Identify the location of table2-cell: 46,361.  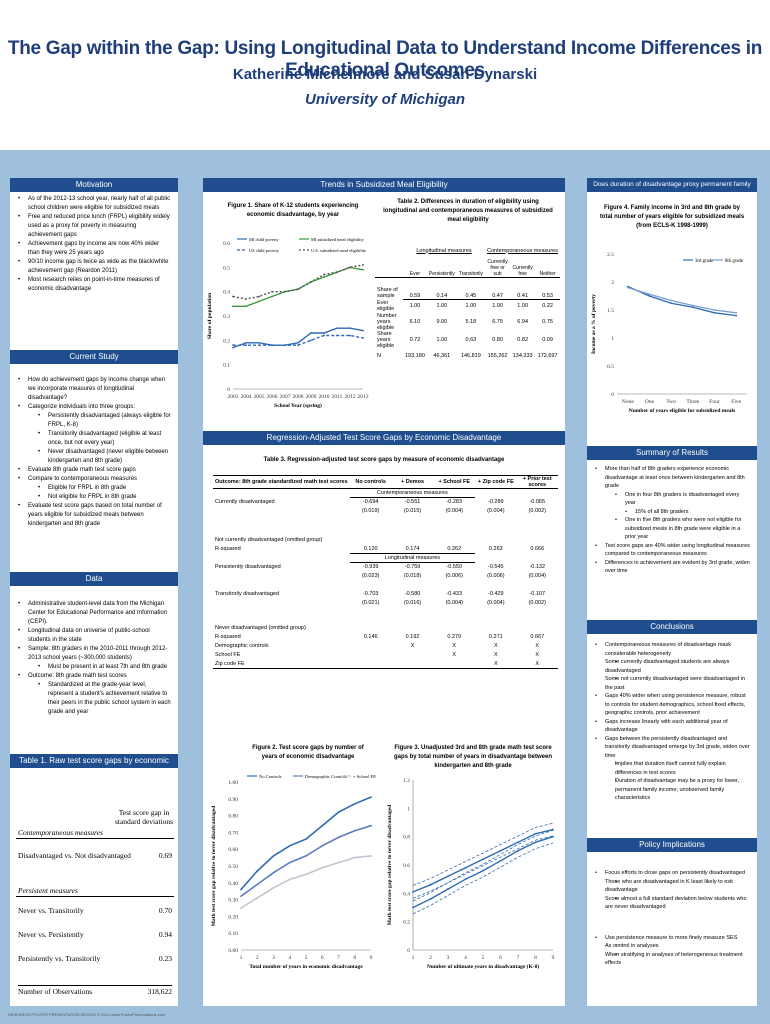
(442, 356).